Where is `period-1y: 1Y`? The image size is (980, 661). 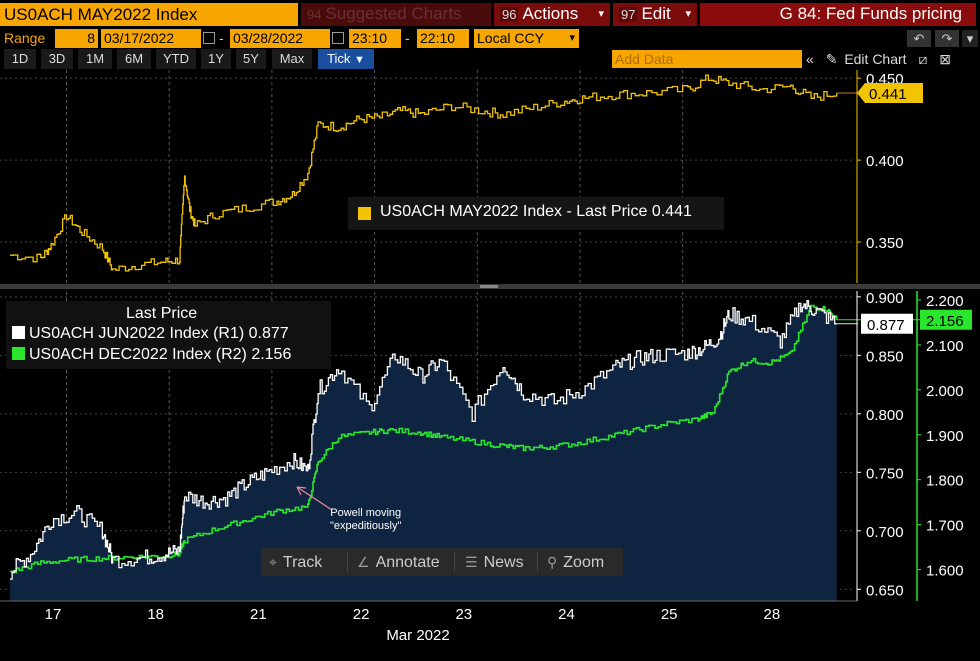
period-1y: 1Y is located at coordinates (216, 59).